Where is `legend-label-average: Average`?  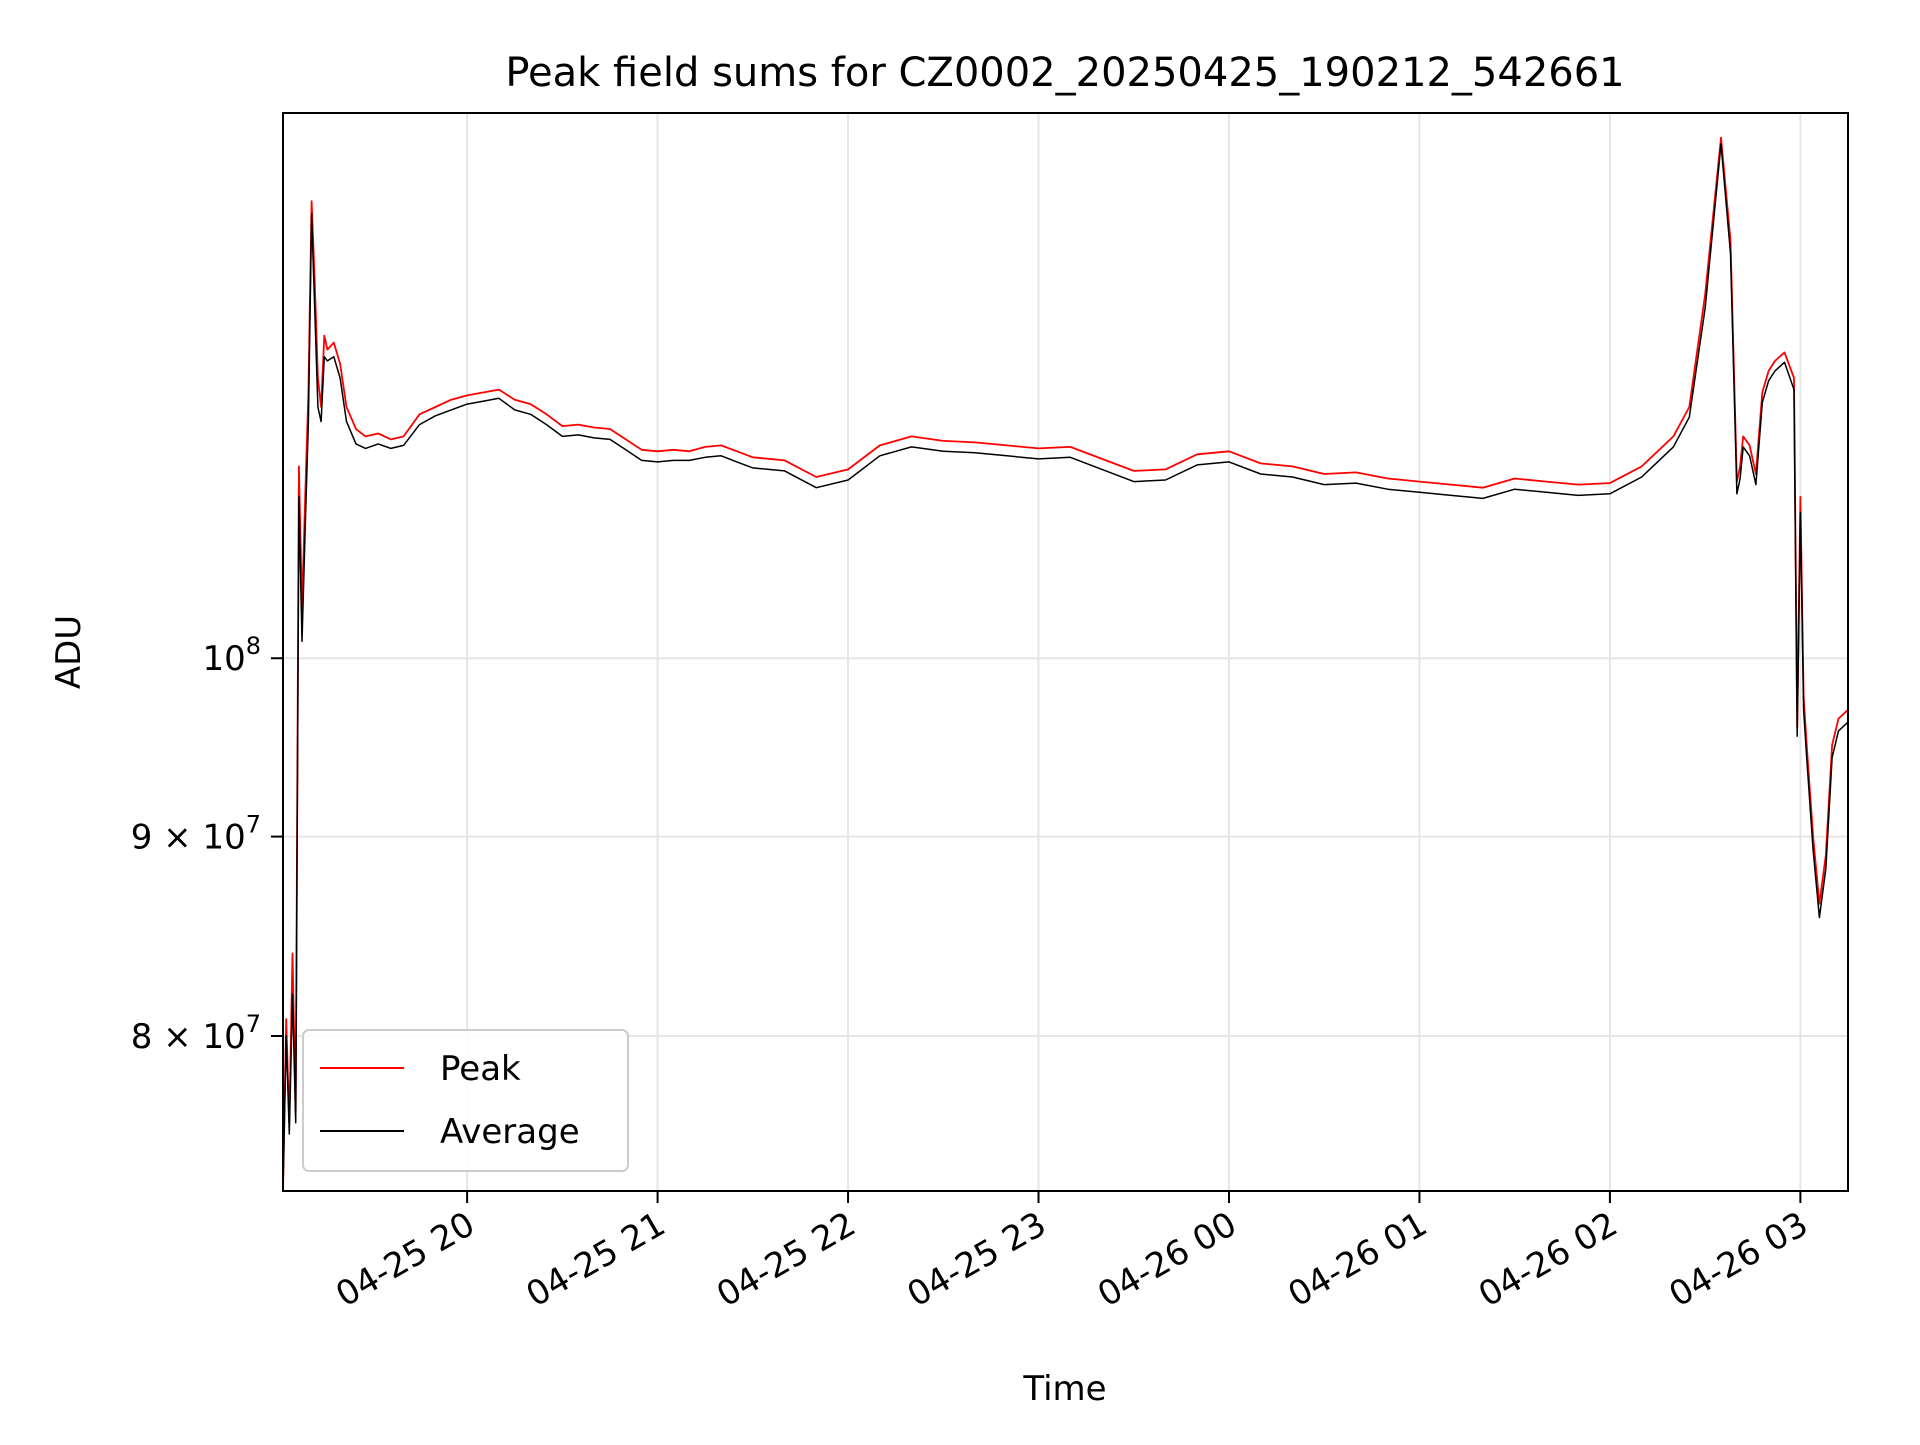 legend-label-average: Average is located at coordinates (510, 1132).